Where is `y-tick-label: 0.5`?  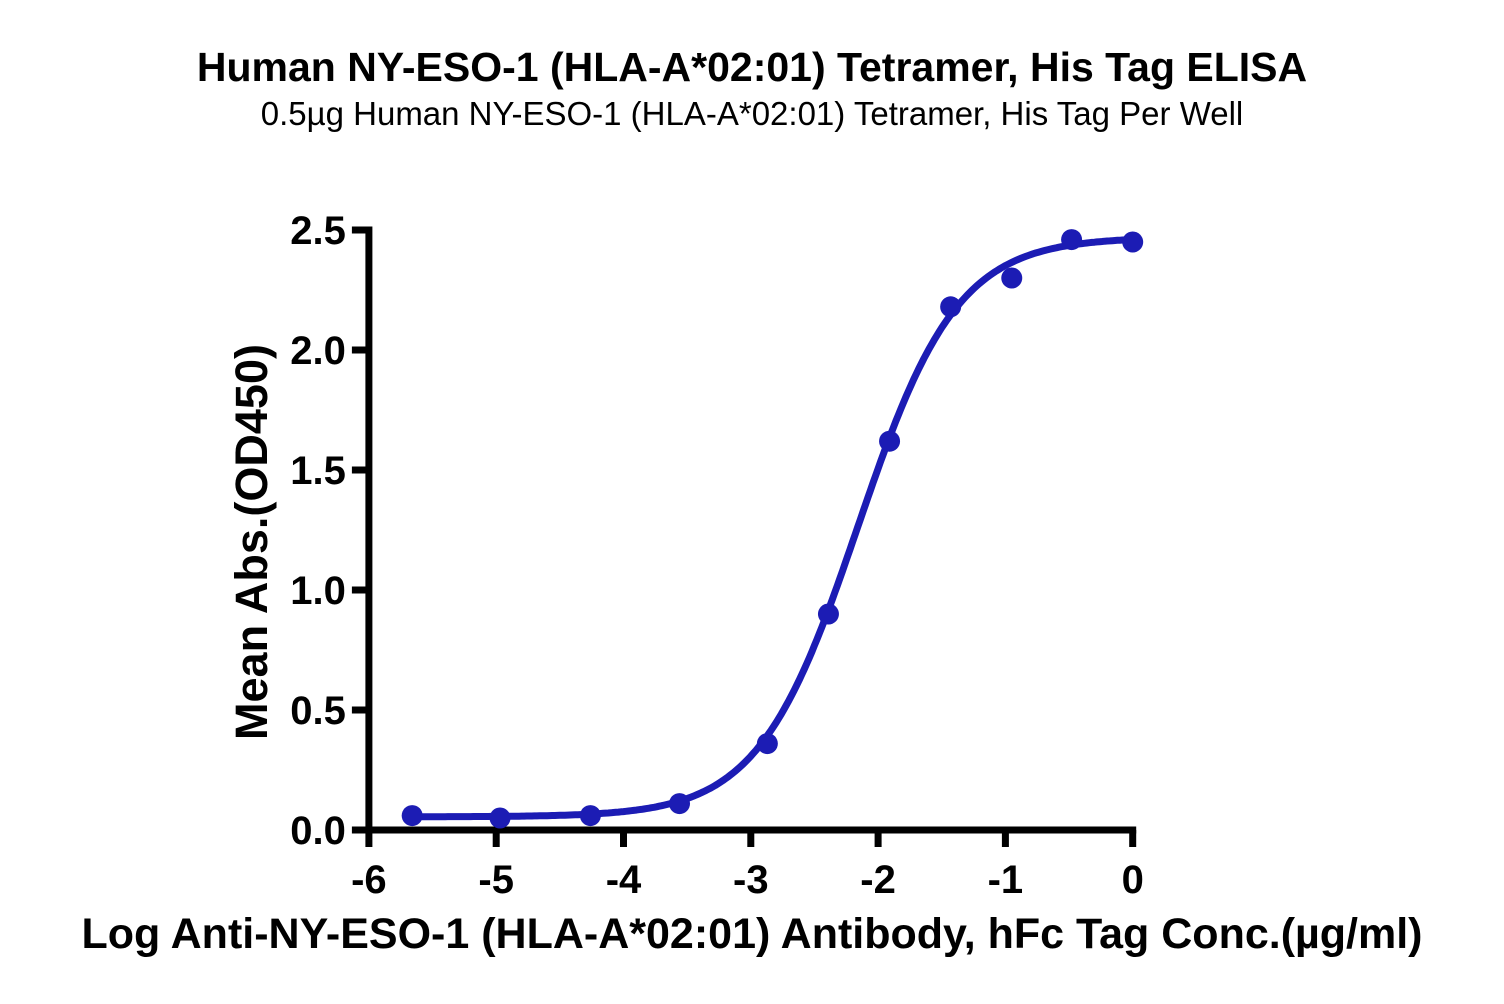 y-tick-label: 0.5 is located at coordinates (318, 711).